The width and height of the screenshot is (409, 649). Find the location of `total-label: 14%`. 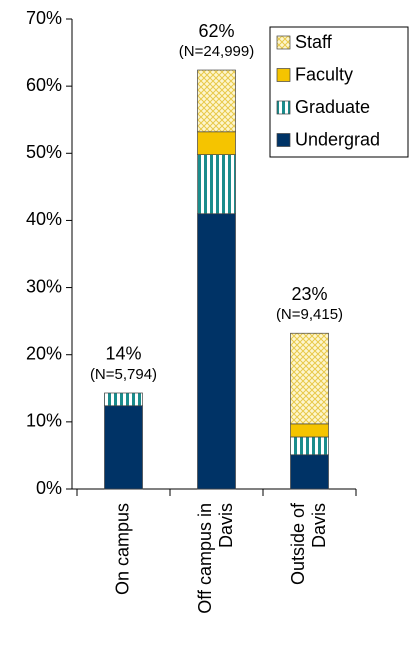

total-label: 14% is located at coordinates (123, 354).